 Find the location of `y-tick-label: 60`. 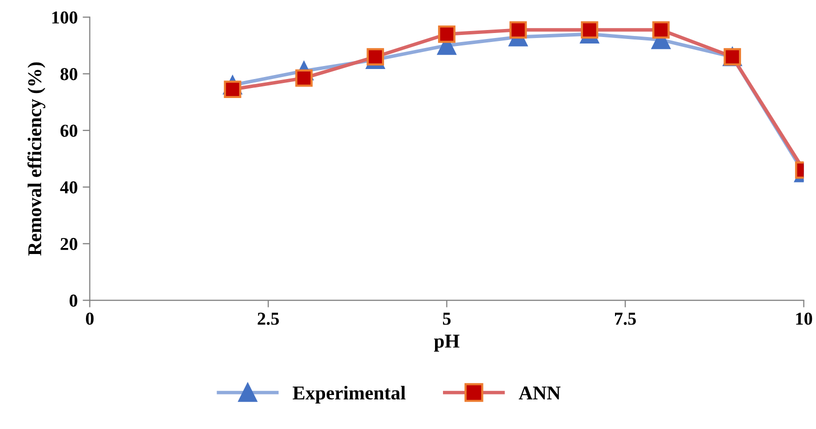

y-tick-label: 60 is located at coordinates (69, 130).